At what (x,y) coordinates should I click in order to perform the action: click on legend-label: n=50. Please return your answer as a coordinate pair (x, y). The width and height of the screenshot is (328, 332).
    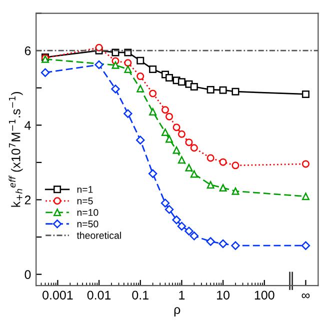
    Looking at the image, I should click on (87, 224).